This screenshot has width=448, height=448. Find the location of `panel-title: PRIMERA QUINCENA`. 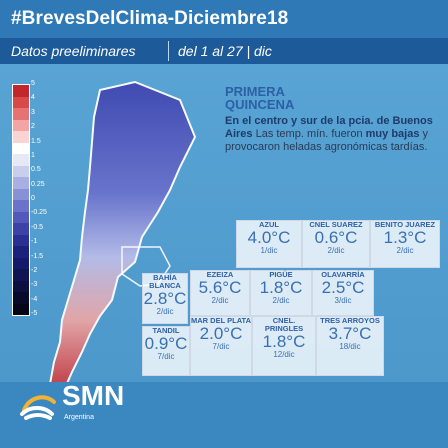

panel-title: PRIMERA QUINCENA is located at coordinates (315, 98).